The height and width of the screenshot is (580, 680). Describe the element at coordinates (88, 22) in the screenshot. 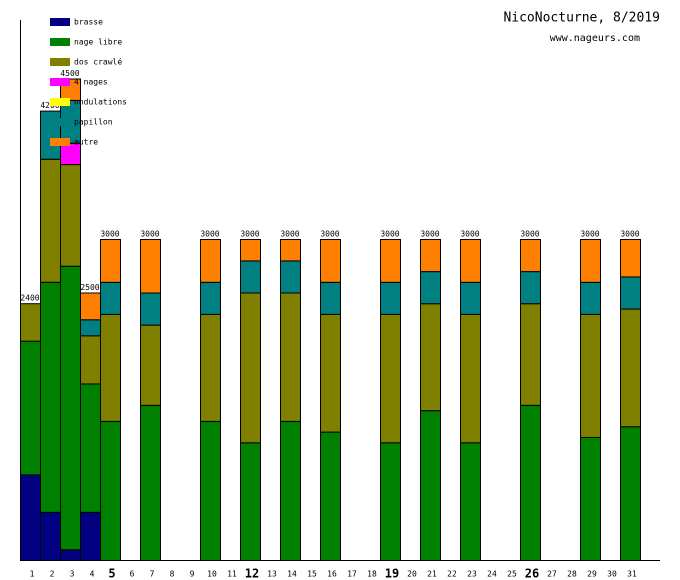

I see `legend-label: brasse` at that location.